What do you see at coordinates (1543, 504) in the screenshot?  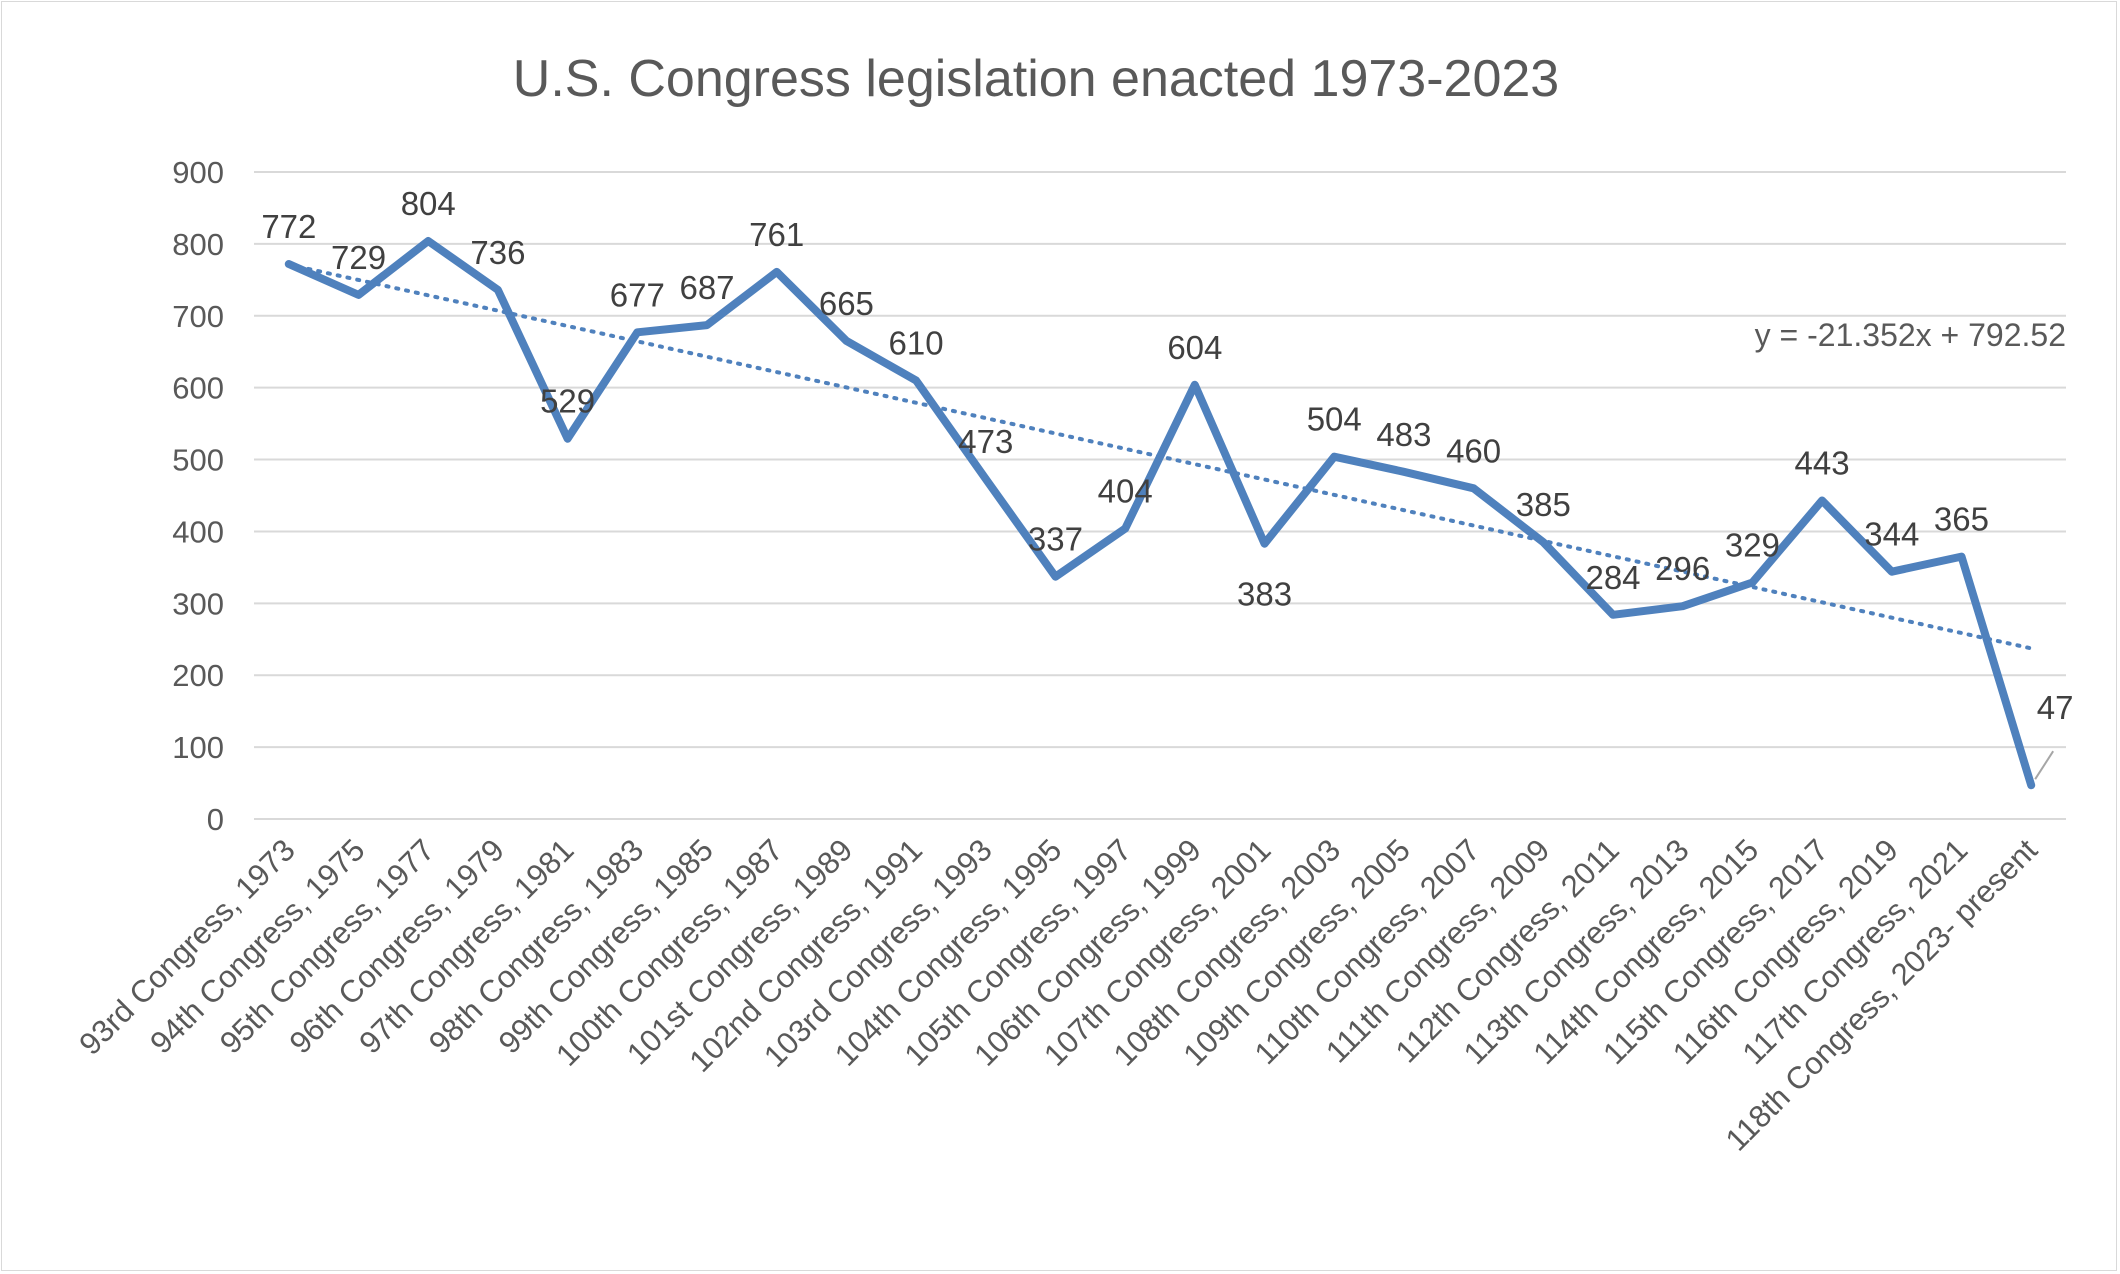 I see `data-label: 385` at bounding box center [1543, 504].